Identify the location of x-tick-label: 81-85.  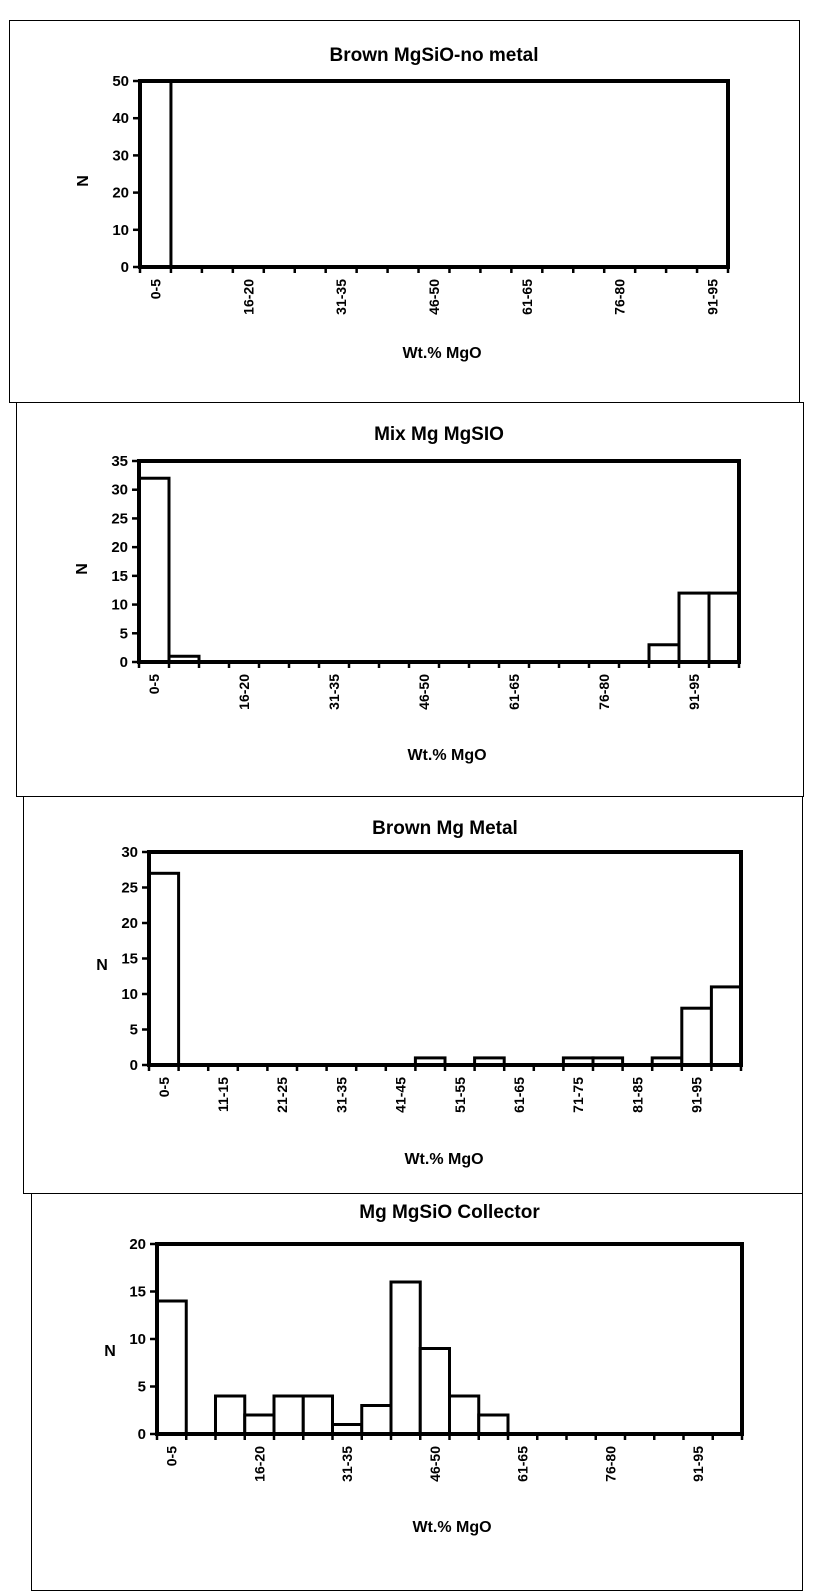
(637, 1095).